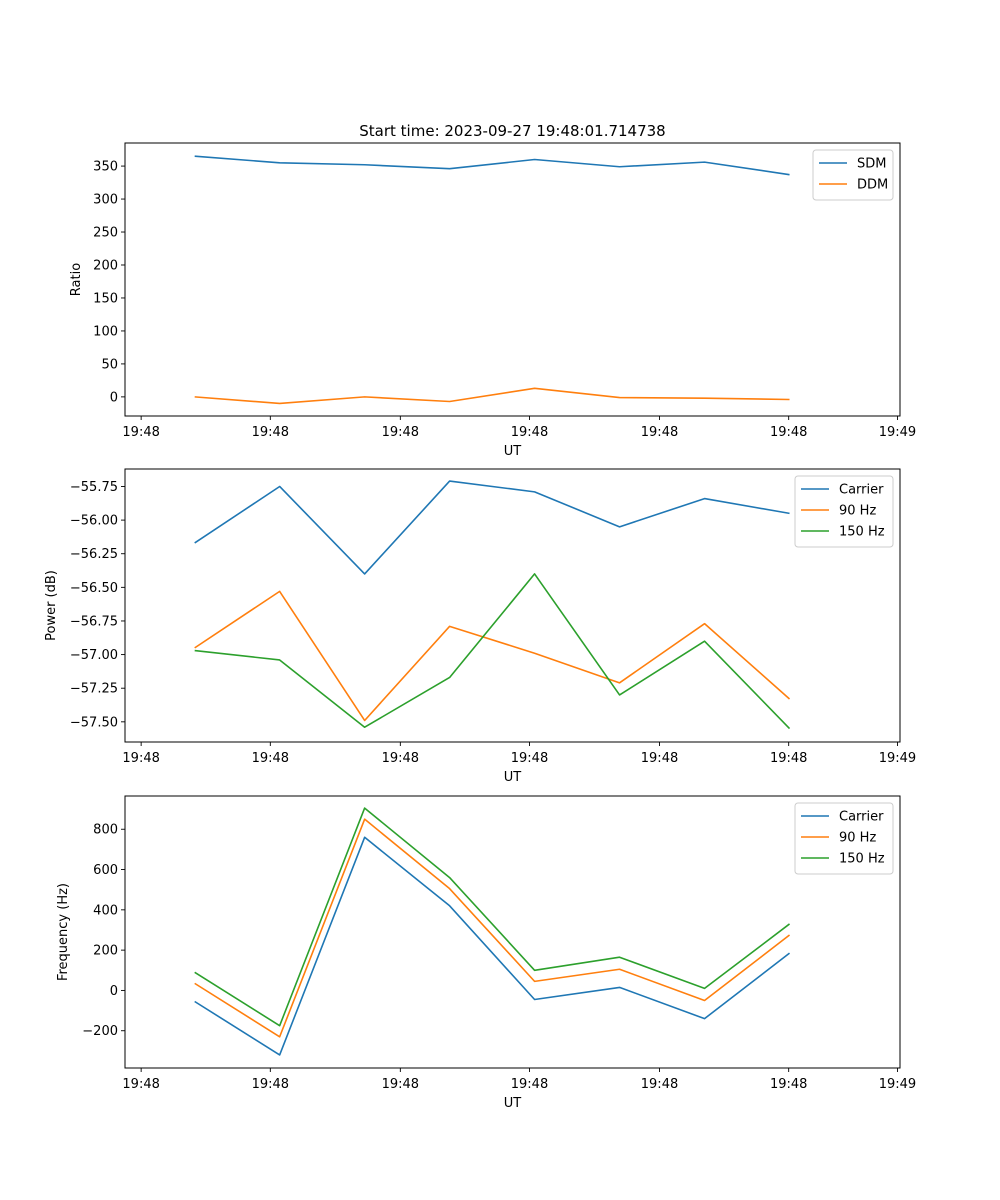 The height and width of the screenshot is (1200, 1000). I want to click on y-tick-label: 300, so click(105, 200).